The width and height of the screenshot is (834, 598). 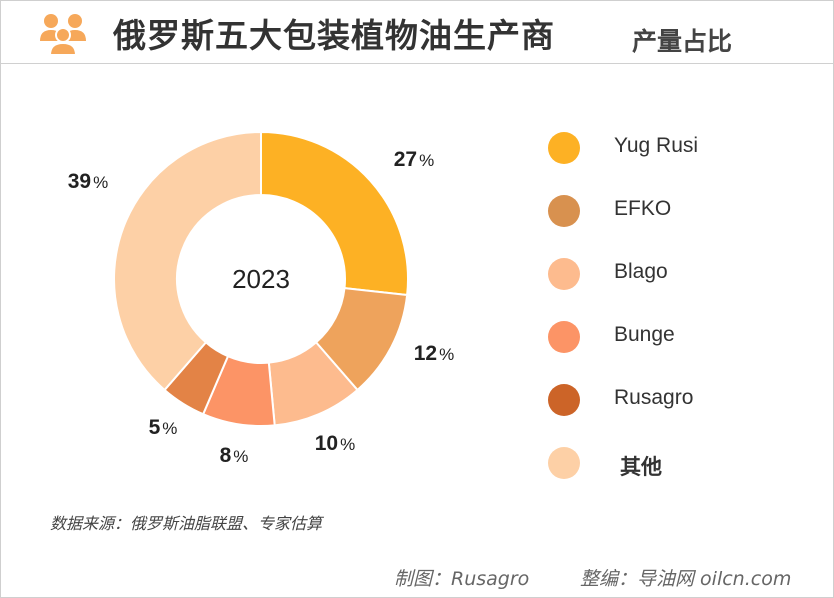 What do you see at coordinates (462, 579) in the screenshot?
I see `chart-credit: 制图：Rusagro` at bounding box center [462, 579].